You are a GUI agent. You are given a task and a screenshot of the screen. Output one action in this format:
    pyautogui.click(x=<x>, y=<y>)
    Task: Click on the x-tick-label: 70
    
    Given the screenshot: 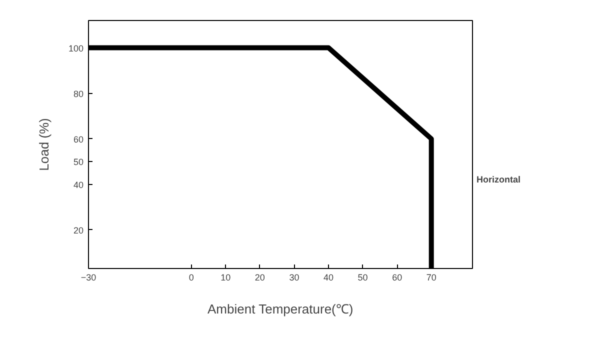 What is the action you would take?
    pyautogui.click(x=431, y=277)
    